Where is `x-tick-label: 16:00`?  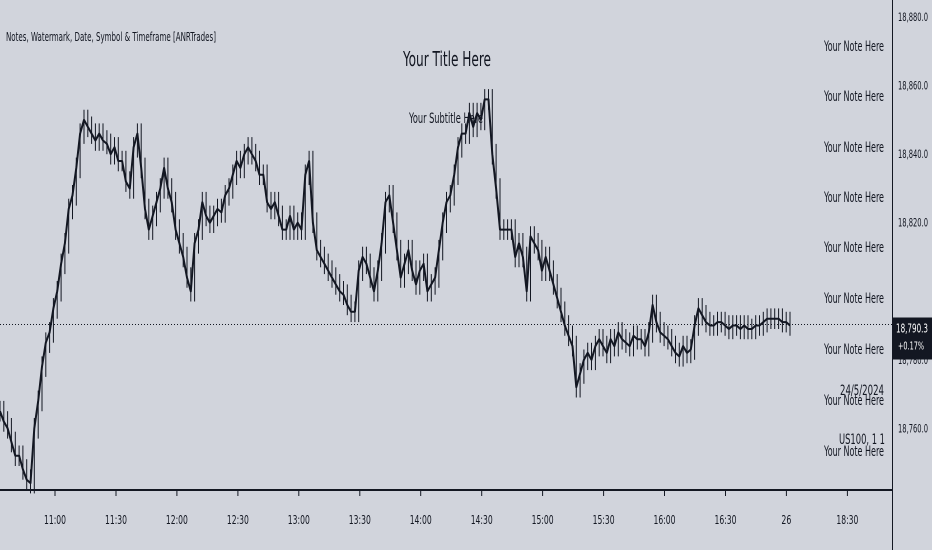 x-tick-label: 16:00 is located at coordinates (665, 520).